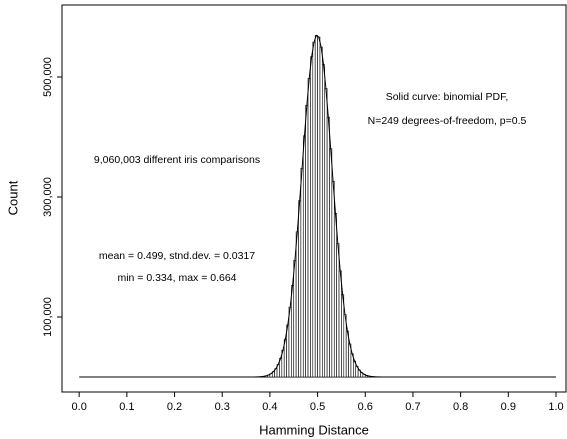 The height and width of the screenshot is (439, 567). What do you see at coordinates (79, 407) in the screenshot?
I see `x-tick-label: 0.0` at bounding box center [79, 407].